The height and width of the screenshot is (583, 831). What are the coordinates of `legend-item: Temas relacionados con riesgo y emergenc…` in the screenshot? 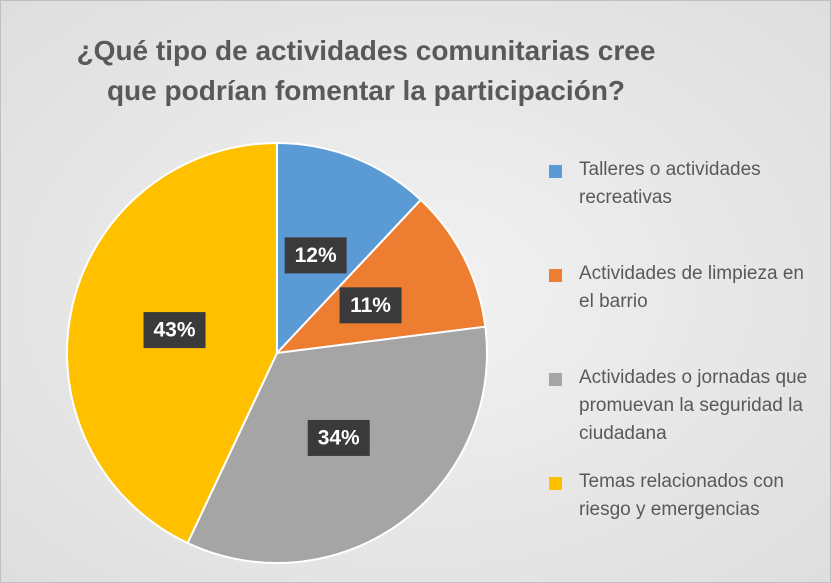 It's located at (679, 520).